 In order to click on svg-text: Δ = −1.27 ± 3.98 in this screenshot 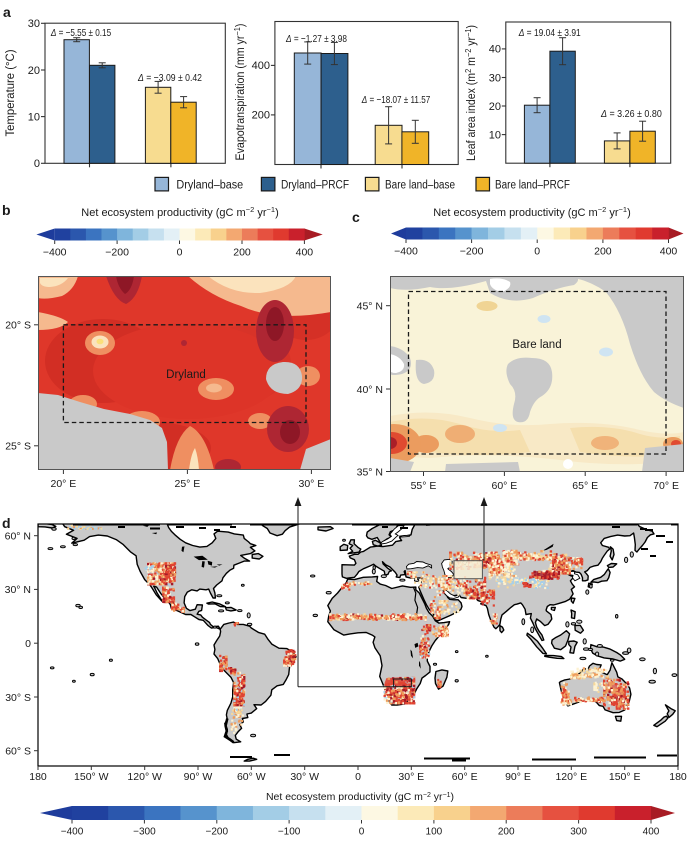, I will do `click(316, 39)`.